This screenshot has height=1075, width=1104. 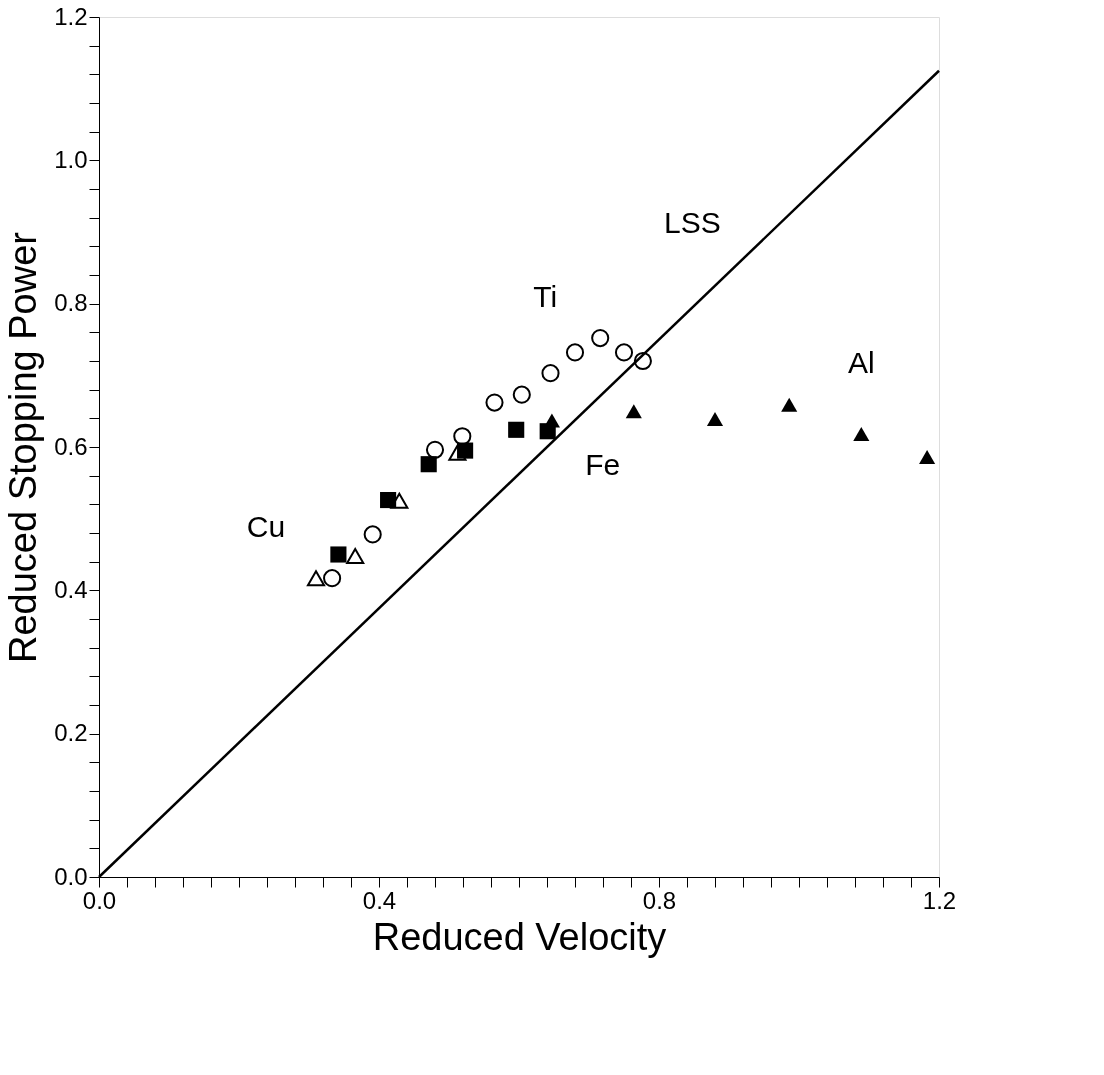 What do you see at coordinates (71, 16) in the screenshot?
I see `y-tick-label: 1.2` at bounding box center [71, 16].